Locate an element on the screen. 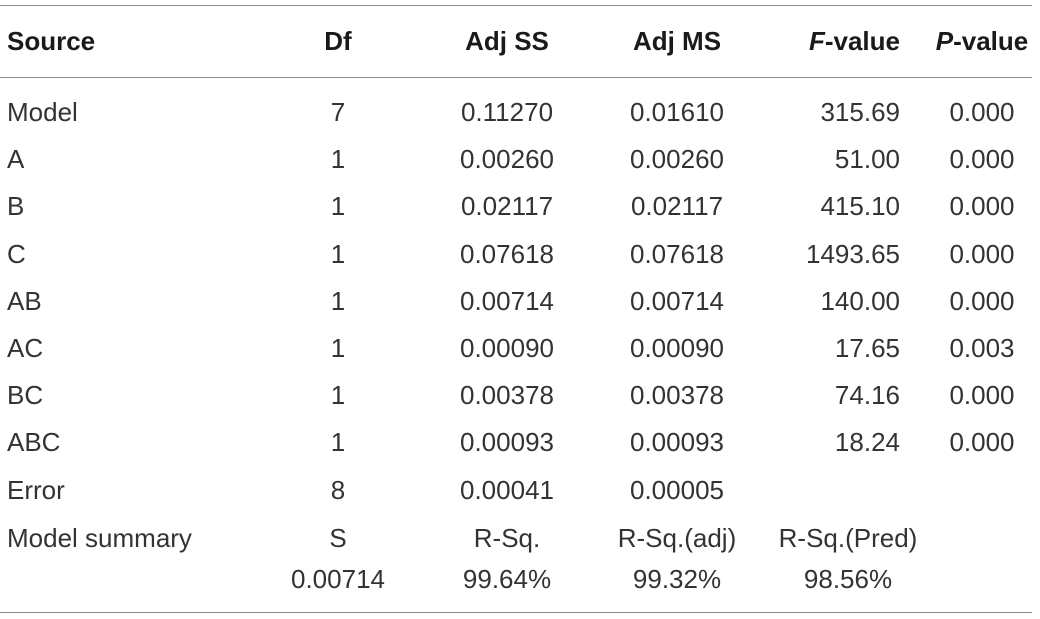 This screenshot has width=1040, height=619. table-row: AC 1 0.00090 0.00090 17.65 0.003 is located at coordinates (520, 356).